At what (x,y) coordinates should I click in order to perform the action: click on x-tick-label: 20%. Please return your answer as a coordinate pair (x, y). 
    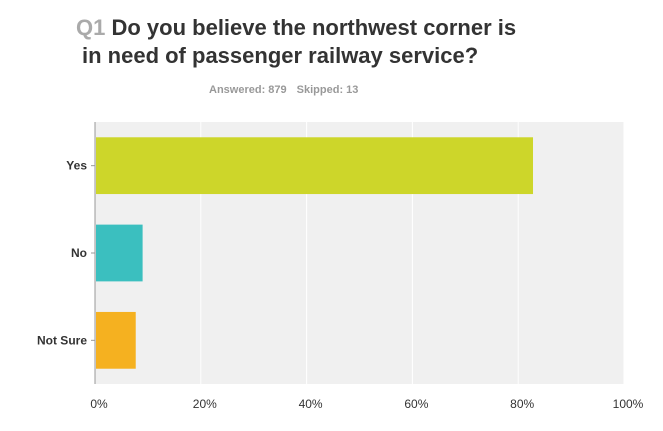
    Looking at the image, I should click on (205, 404).